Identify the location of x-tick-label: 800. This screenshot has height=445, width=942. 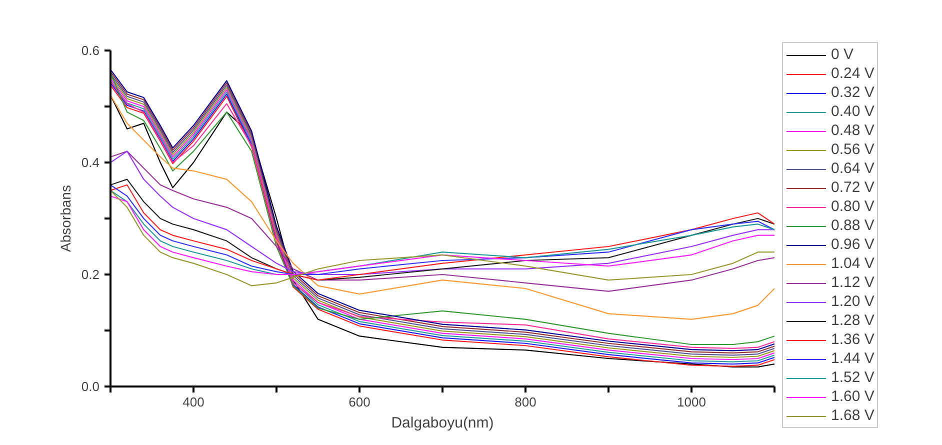
(525, 402).